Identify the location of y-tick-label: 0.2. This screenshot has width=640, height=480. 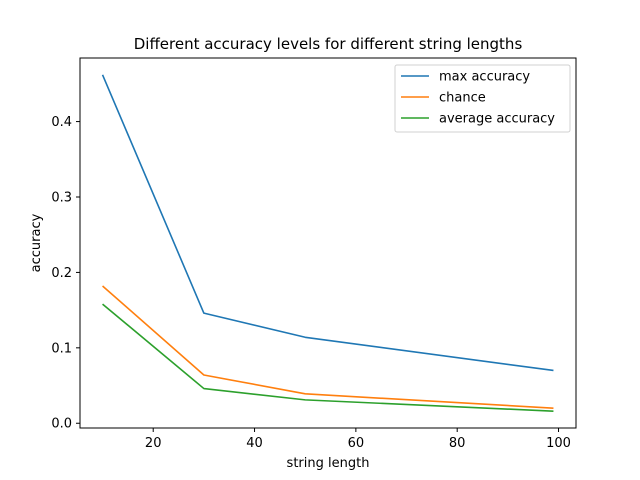
(61, 273).